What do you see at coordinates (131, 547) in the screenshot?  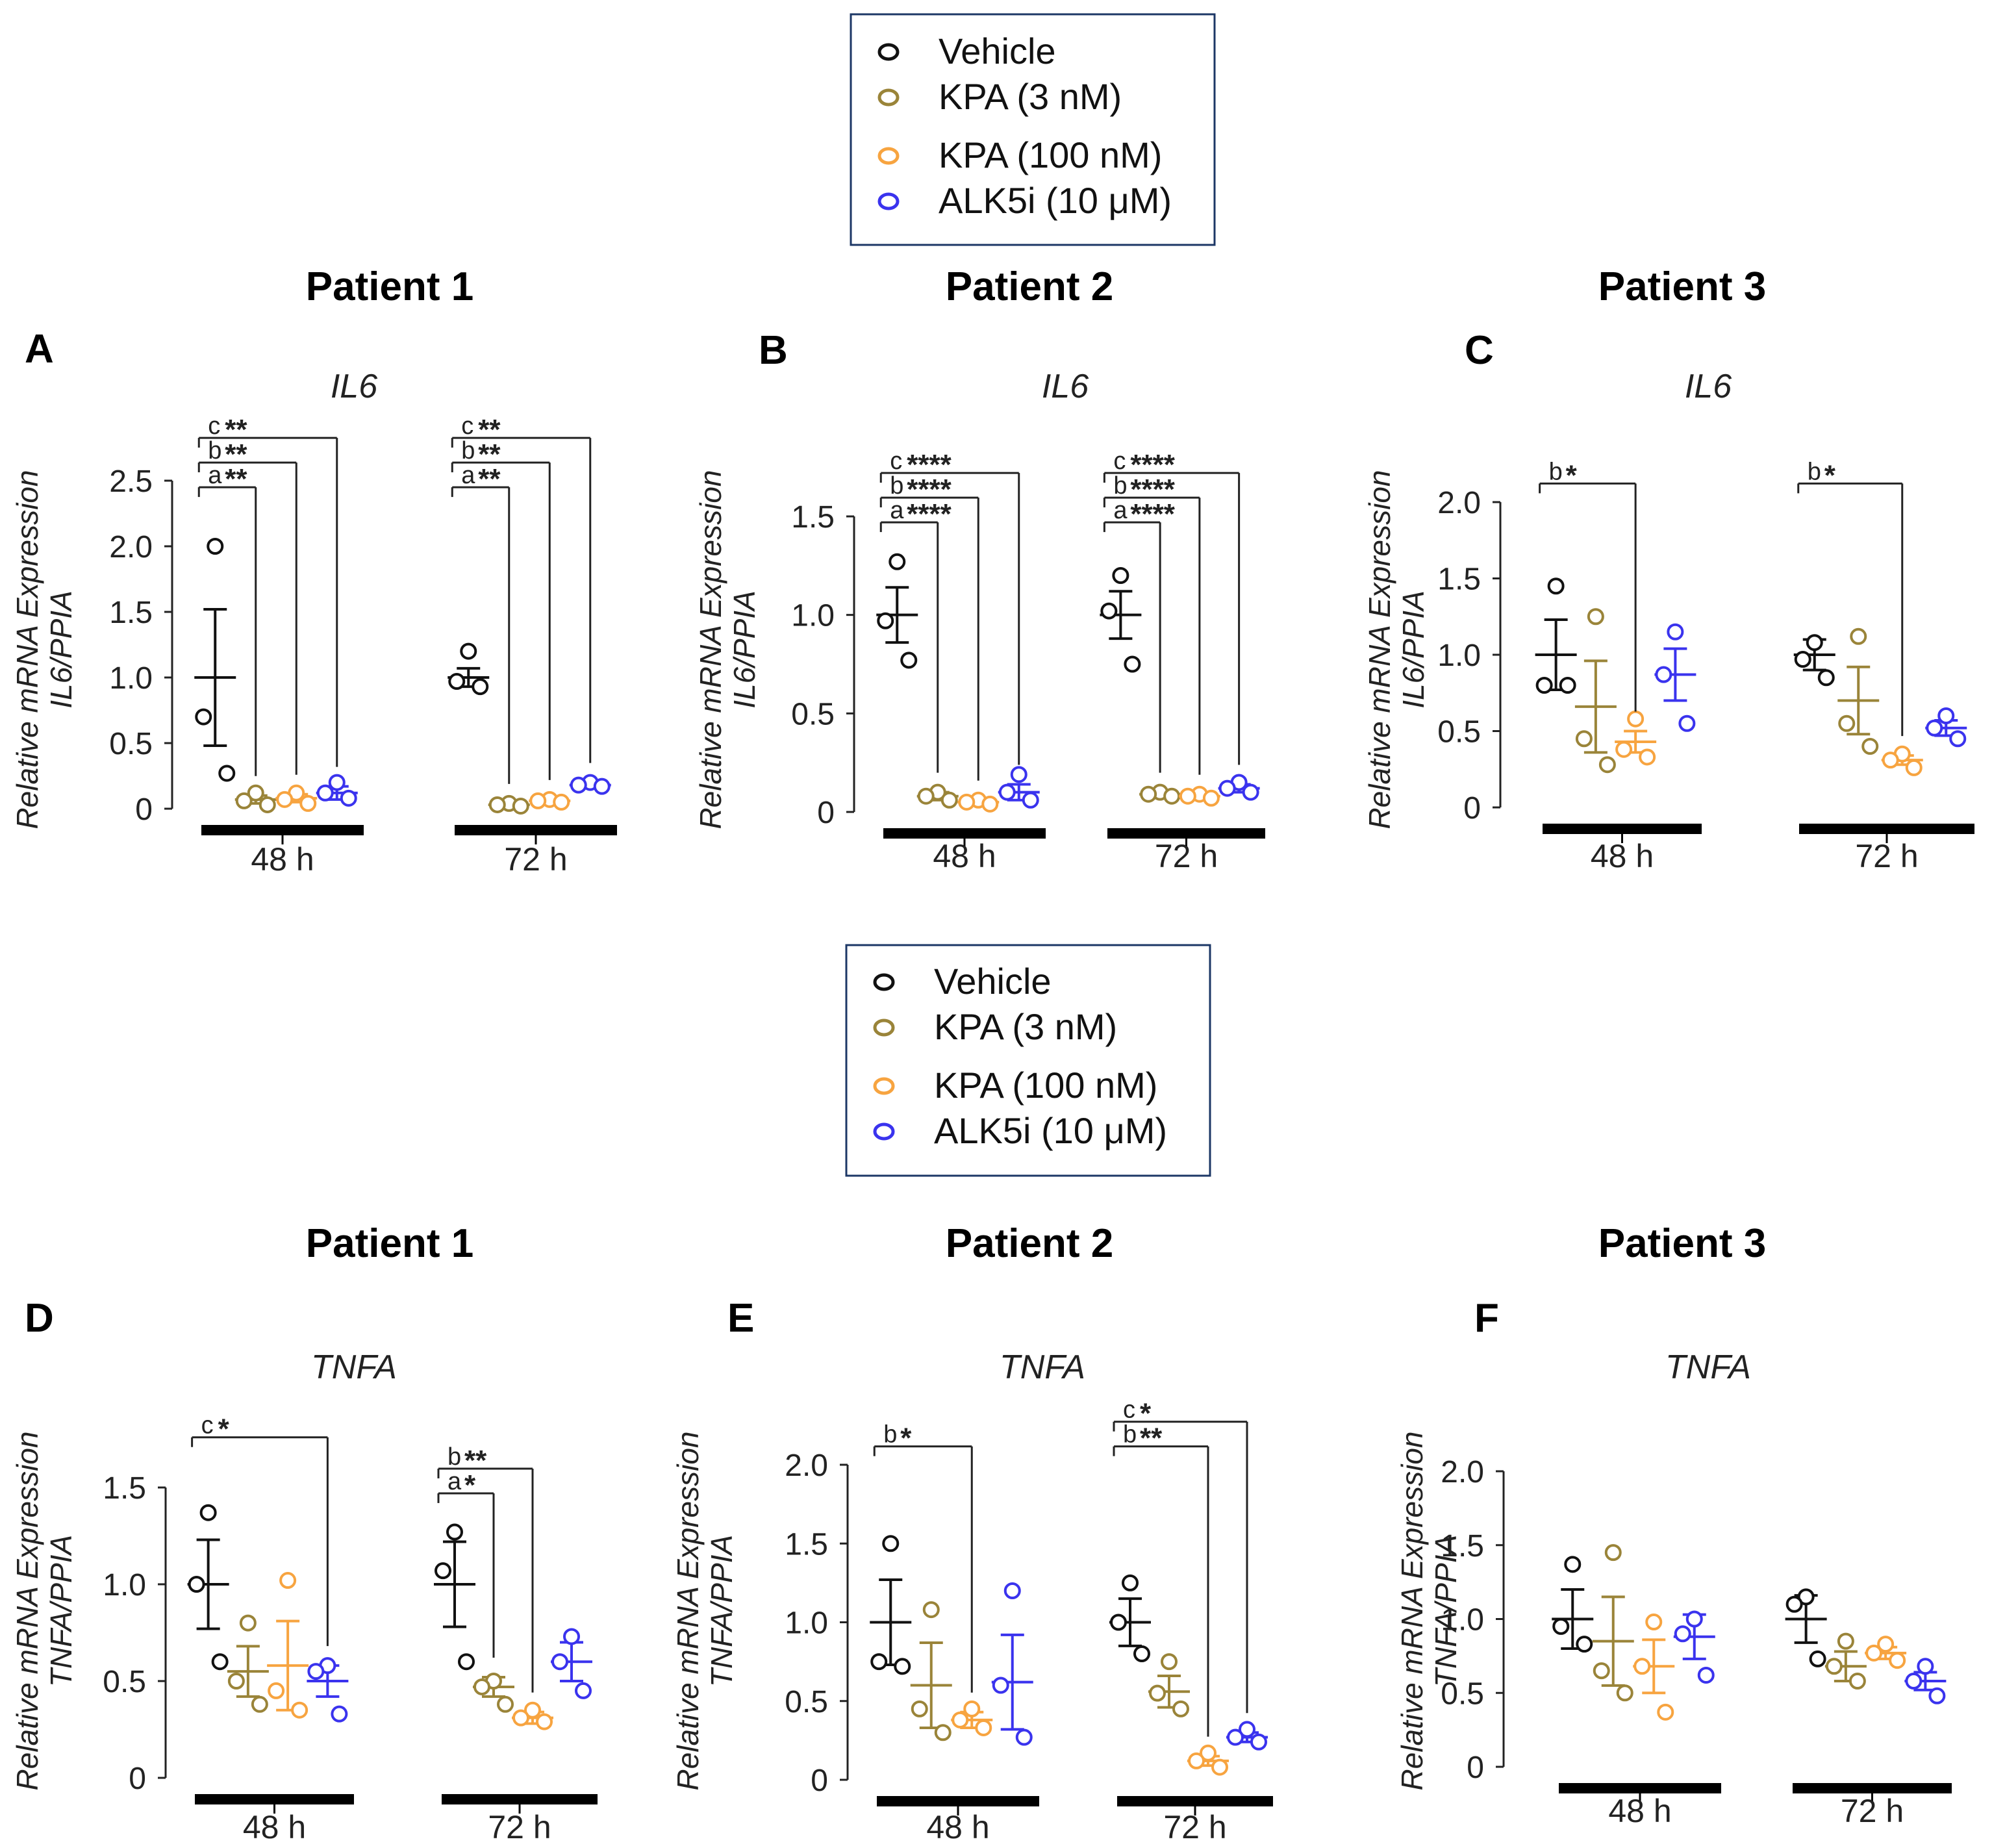 I see `y-tick-label: 2.0` at bounding box center [131, 547].